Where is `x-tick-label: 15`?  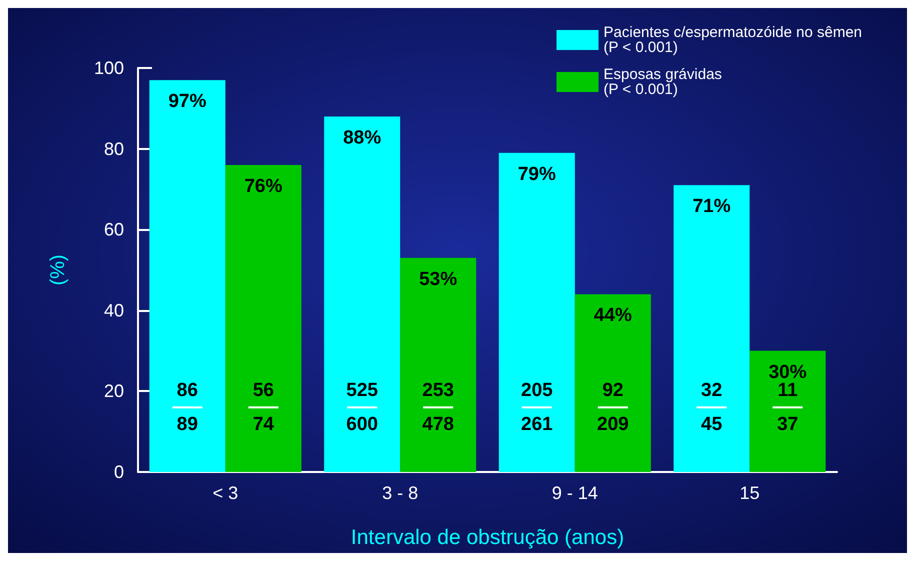 x-tick-label: 15 is located at coordinates (750, 493).